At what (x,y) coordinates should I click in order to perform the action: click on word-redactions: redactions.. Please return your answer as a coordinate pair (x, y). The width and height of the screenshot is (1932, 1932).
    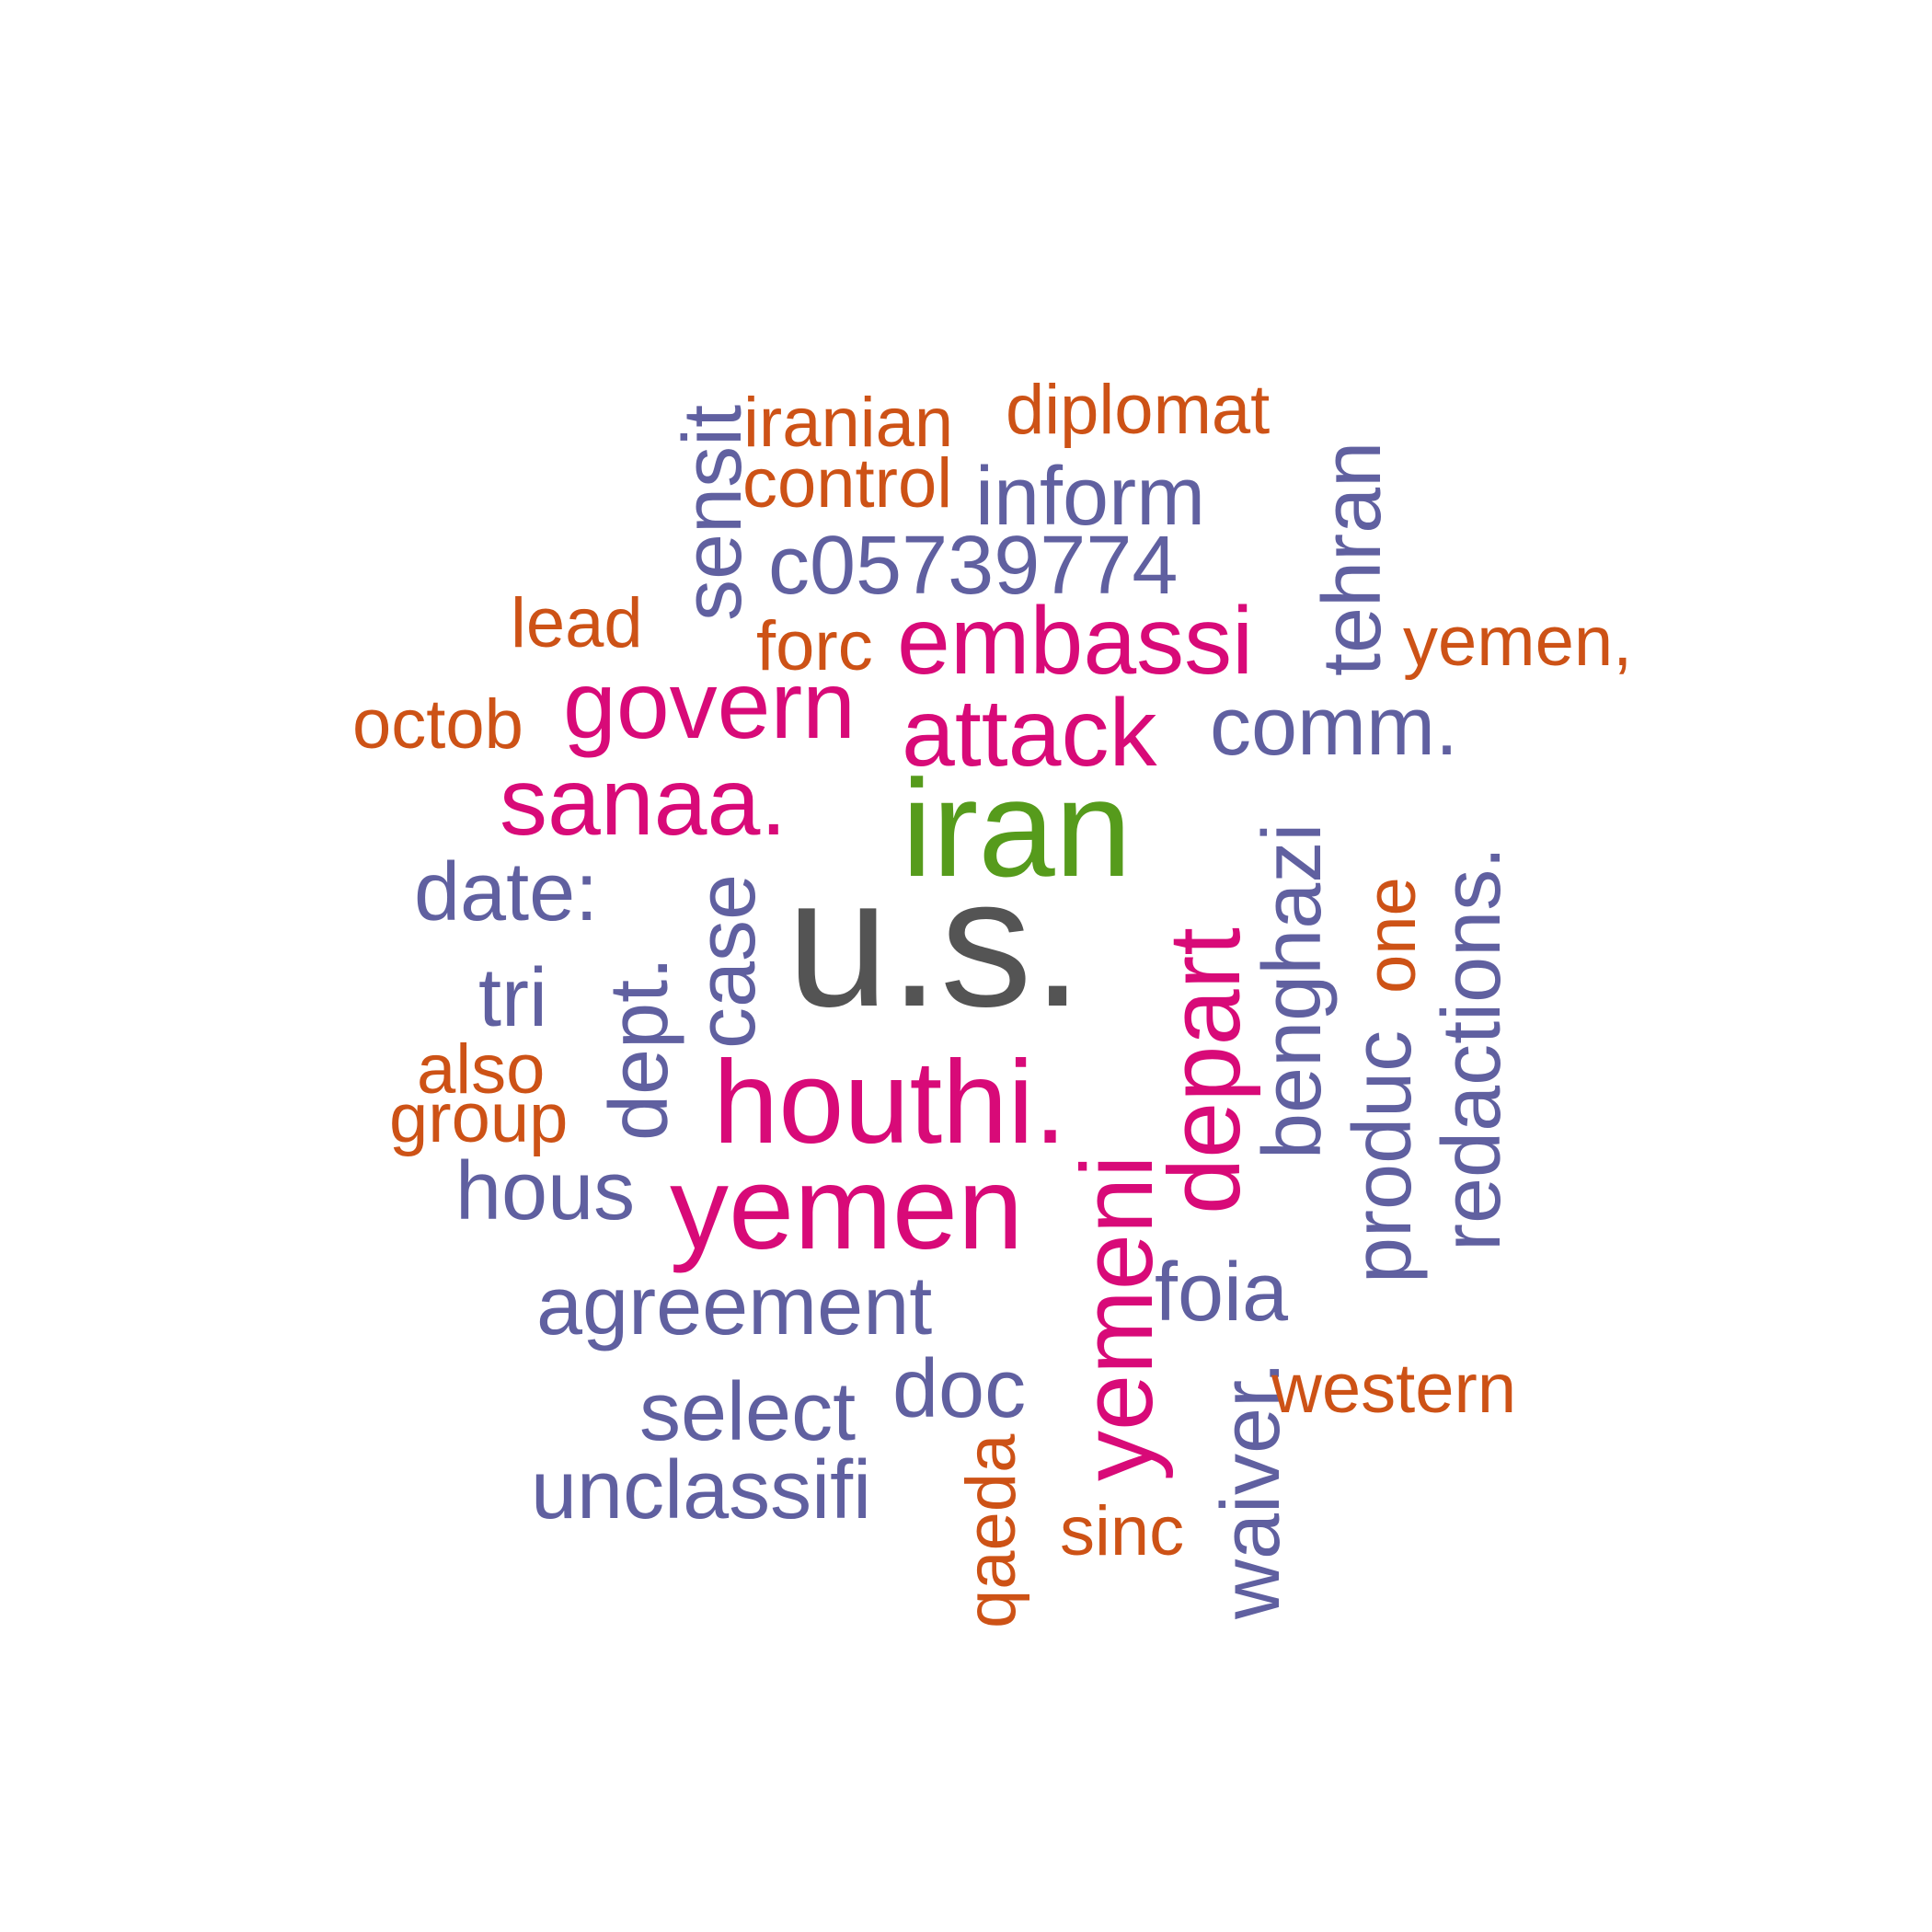
    Looking at the image, I should click on (1472, 1048).